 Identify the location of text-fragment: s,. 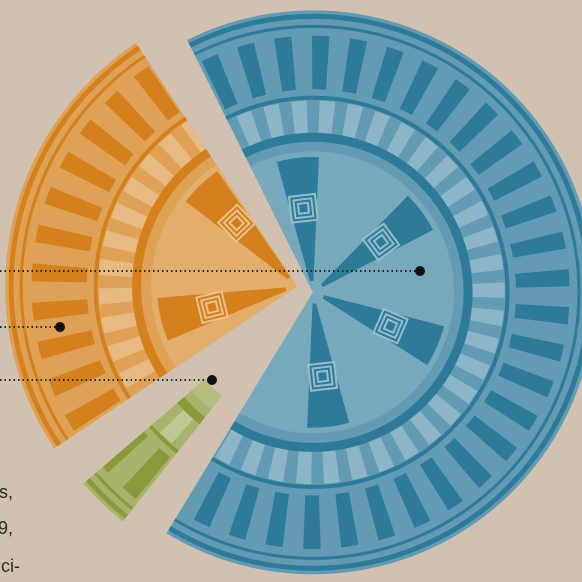
(6, 492).